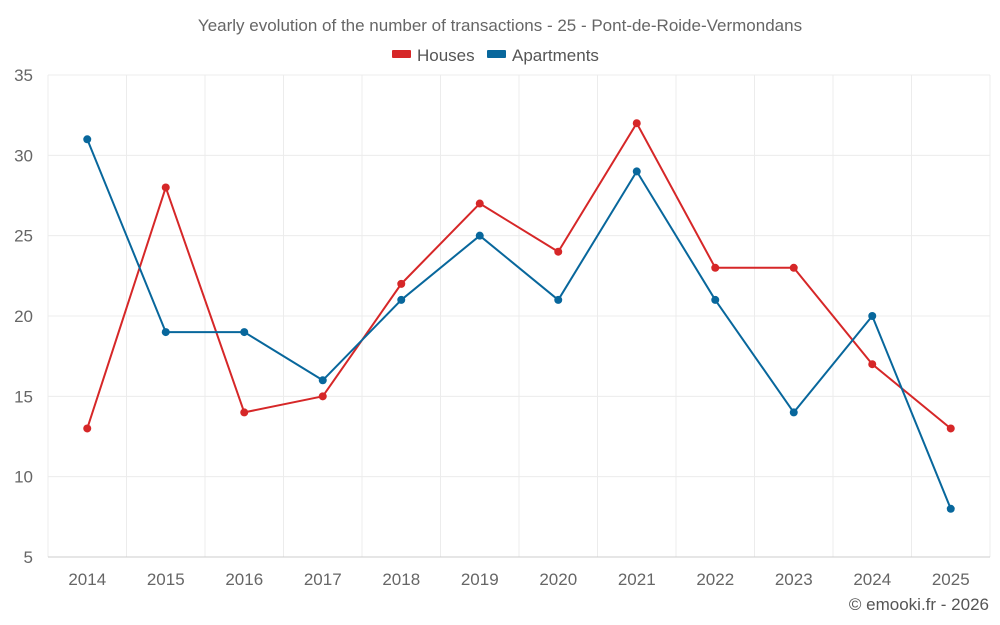  What do you see at coordinates (87, 579) in the screenshot?
I see `x-tick-label: 2014` at bounding box center [87, 579].